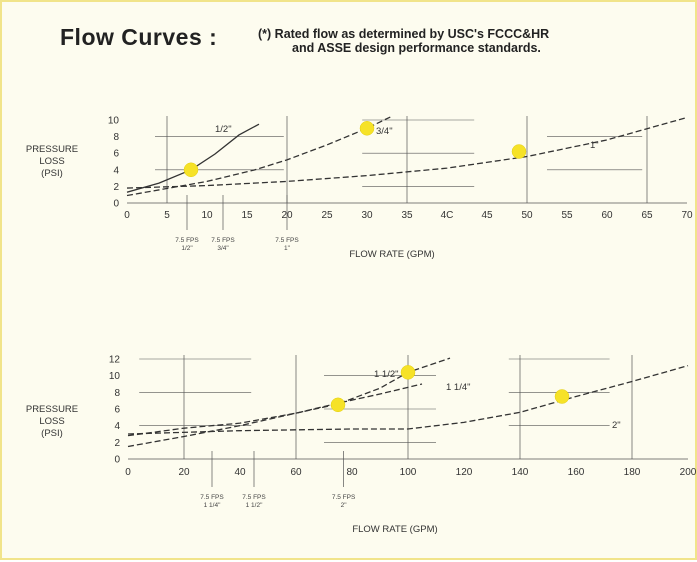 Image resolution: width=697 pixels, height=562 pixels. Describe the element at coordinates (527, 215) in the screenshot. I see `chart1-x-tick-label: 50` at that location.